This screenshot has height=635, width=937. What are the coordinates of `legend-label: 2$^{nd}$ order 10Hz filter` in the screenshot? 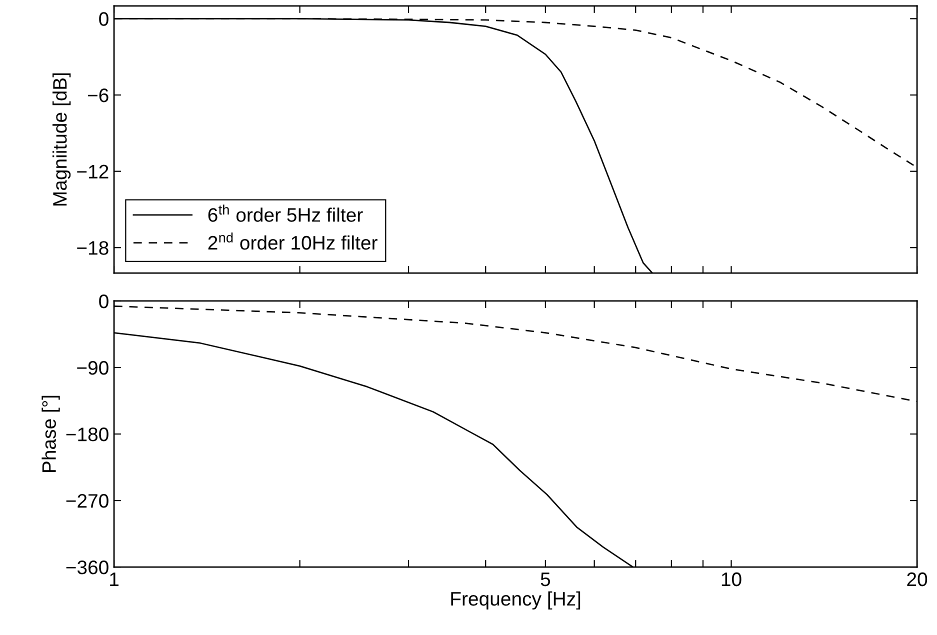 It's located at (293, 241).